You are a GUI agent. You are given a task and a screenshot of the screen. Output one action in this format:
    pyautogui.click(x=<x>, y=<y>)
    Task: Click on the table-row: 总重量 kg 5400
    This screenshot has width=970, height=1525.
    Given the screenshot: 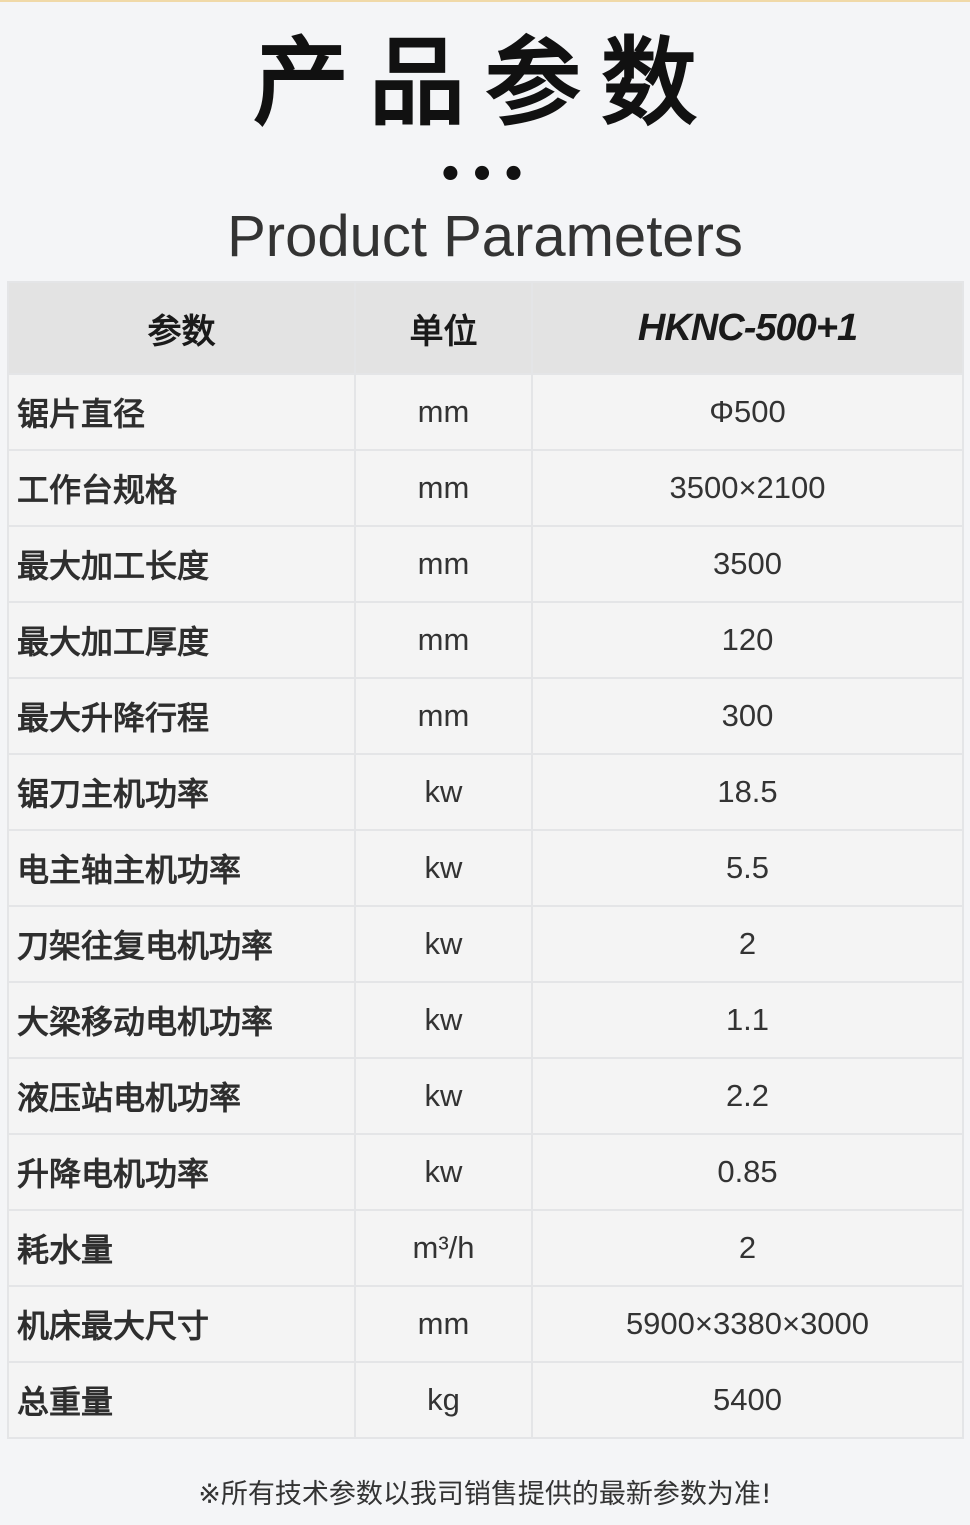 What is the action you would take?
    pyautogui.click(x=485, y=1400)
    